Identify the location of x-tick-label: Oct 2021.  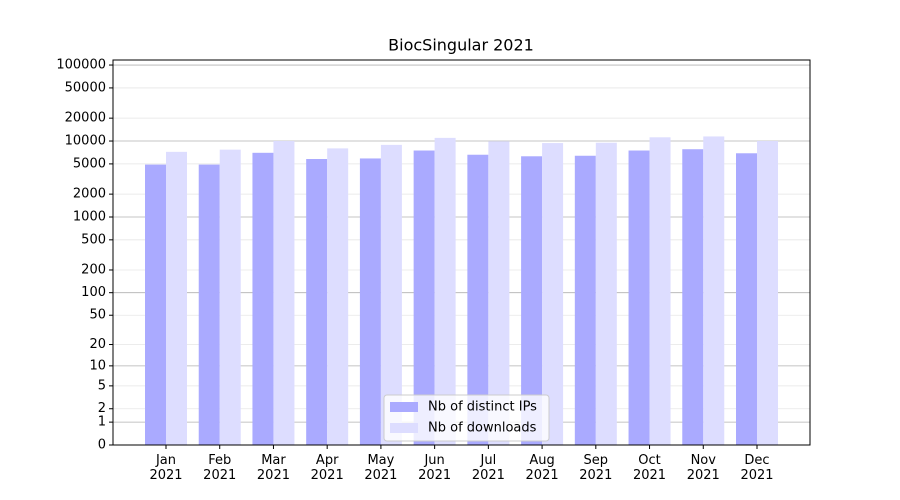
(649, 468).